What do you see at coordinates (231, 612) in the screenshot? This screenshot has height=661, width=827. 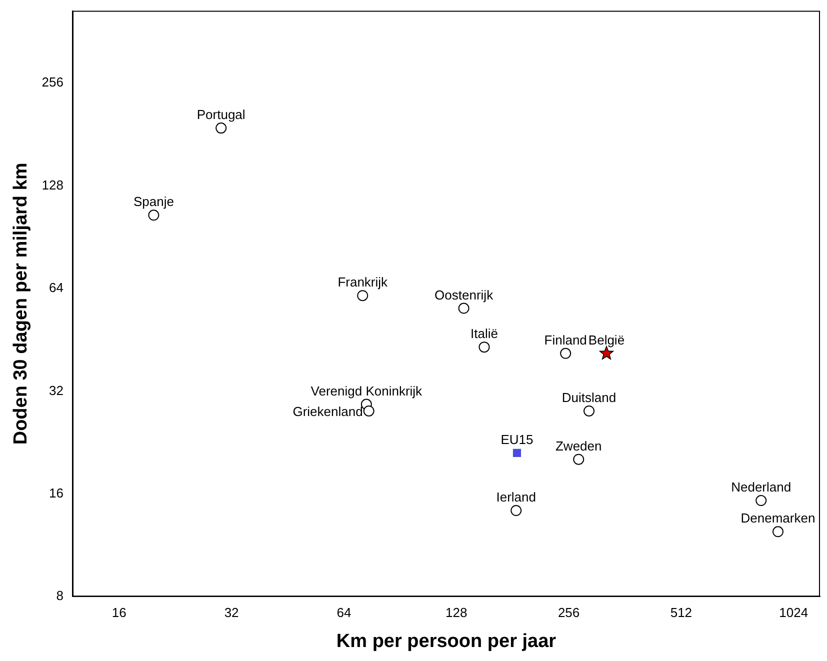 I see `x-tick-label: 32` at bounding box center [231, 612].